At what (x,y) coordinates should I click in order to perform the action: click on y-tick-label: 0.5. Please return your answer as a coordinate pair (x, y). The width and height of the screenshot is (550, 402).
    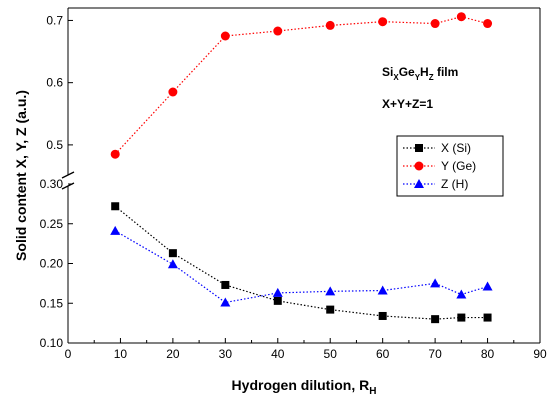
    Looking at the image, I should click on (54, 145).